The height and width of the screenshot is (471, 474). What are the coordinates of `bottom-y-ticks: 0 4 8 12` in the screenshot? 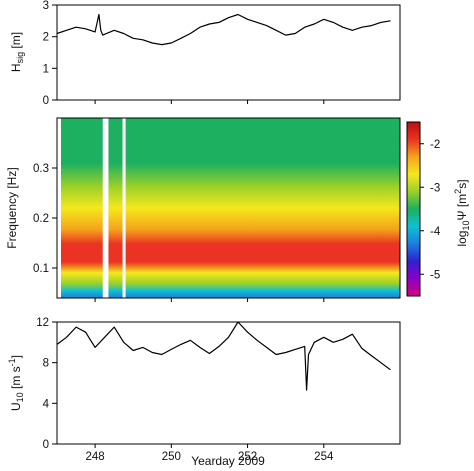 It's located at (46, 384).